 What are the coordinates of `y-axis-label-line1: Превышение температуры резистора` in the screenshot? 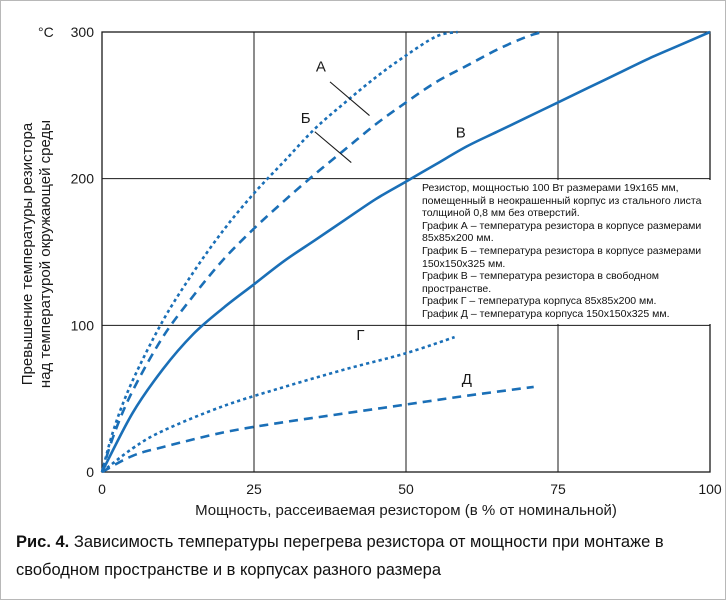 It's located at (27, 253).